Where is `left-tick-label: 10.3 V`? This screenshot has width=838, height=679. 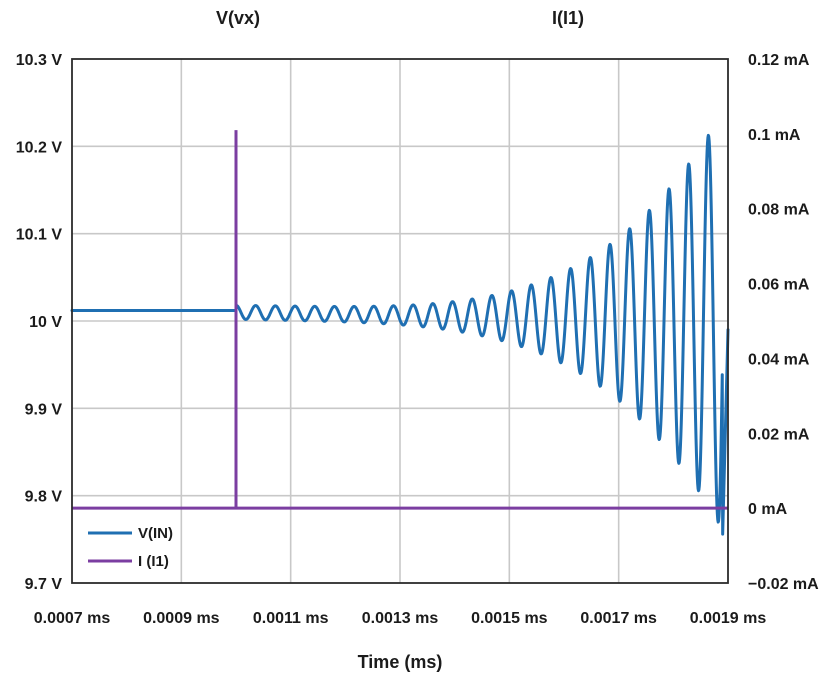
left-tick-label: 10.3 V is located at coordinates (39, 60).